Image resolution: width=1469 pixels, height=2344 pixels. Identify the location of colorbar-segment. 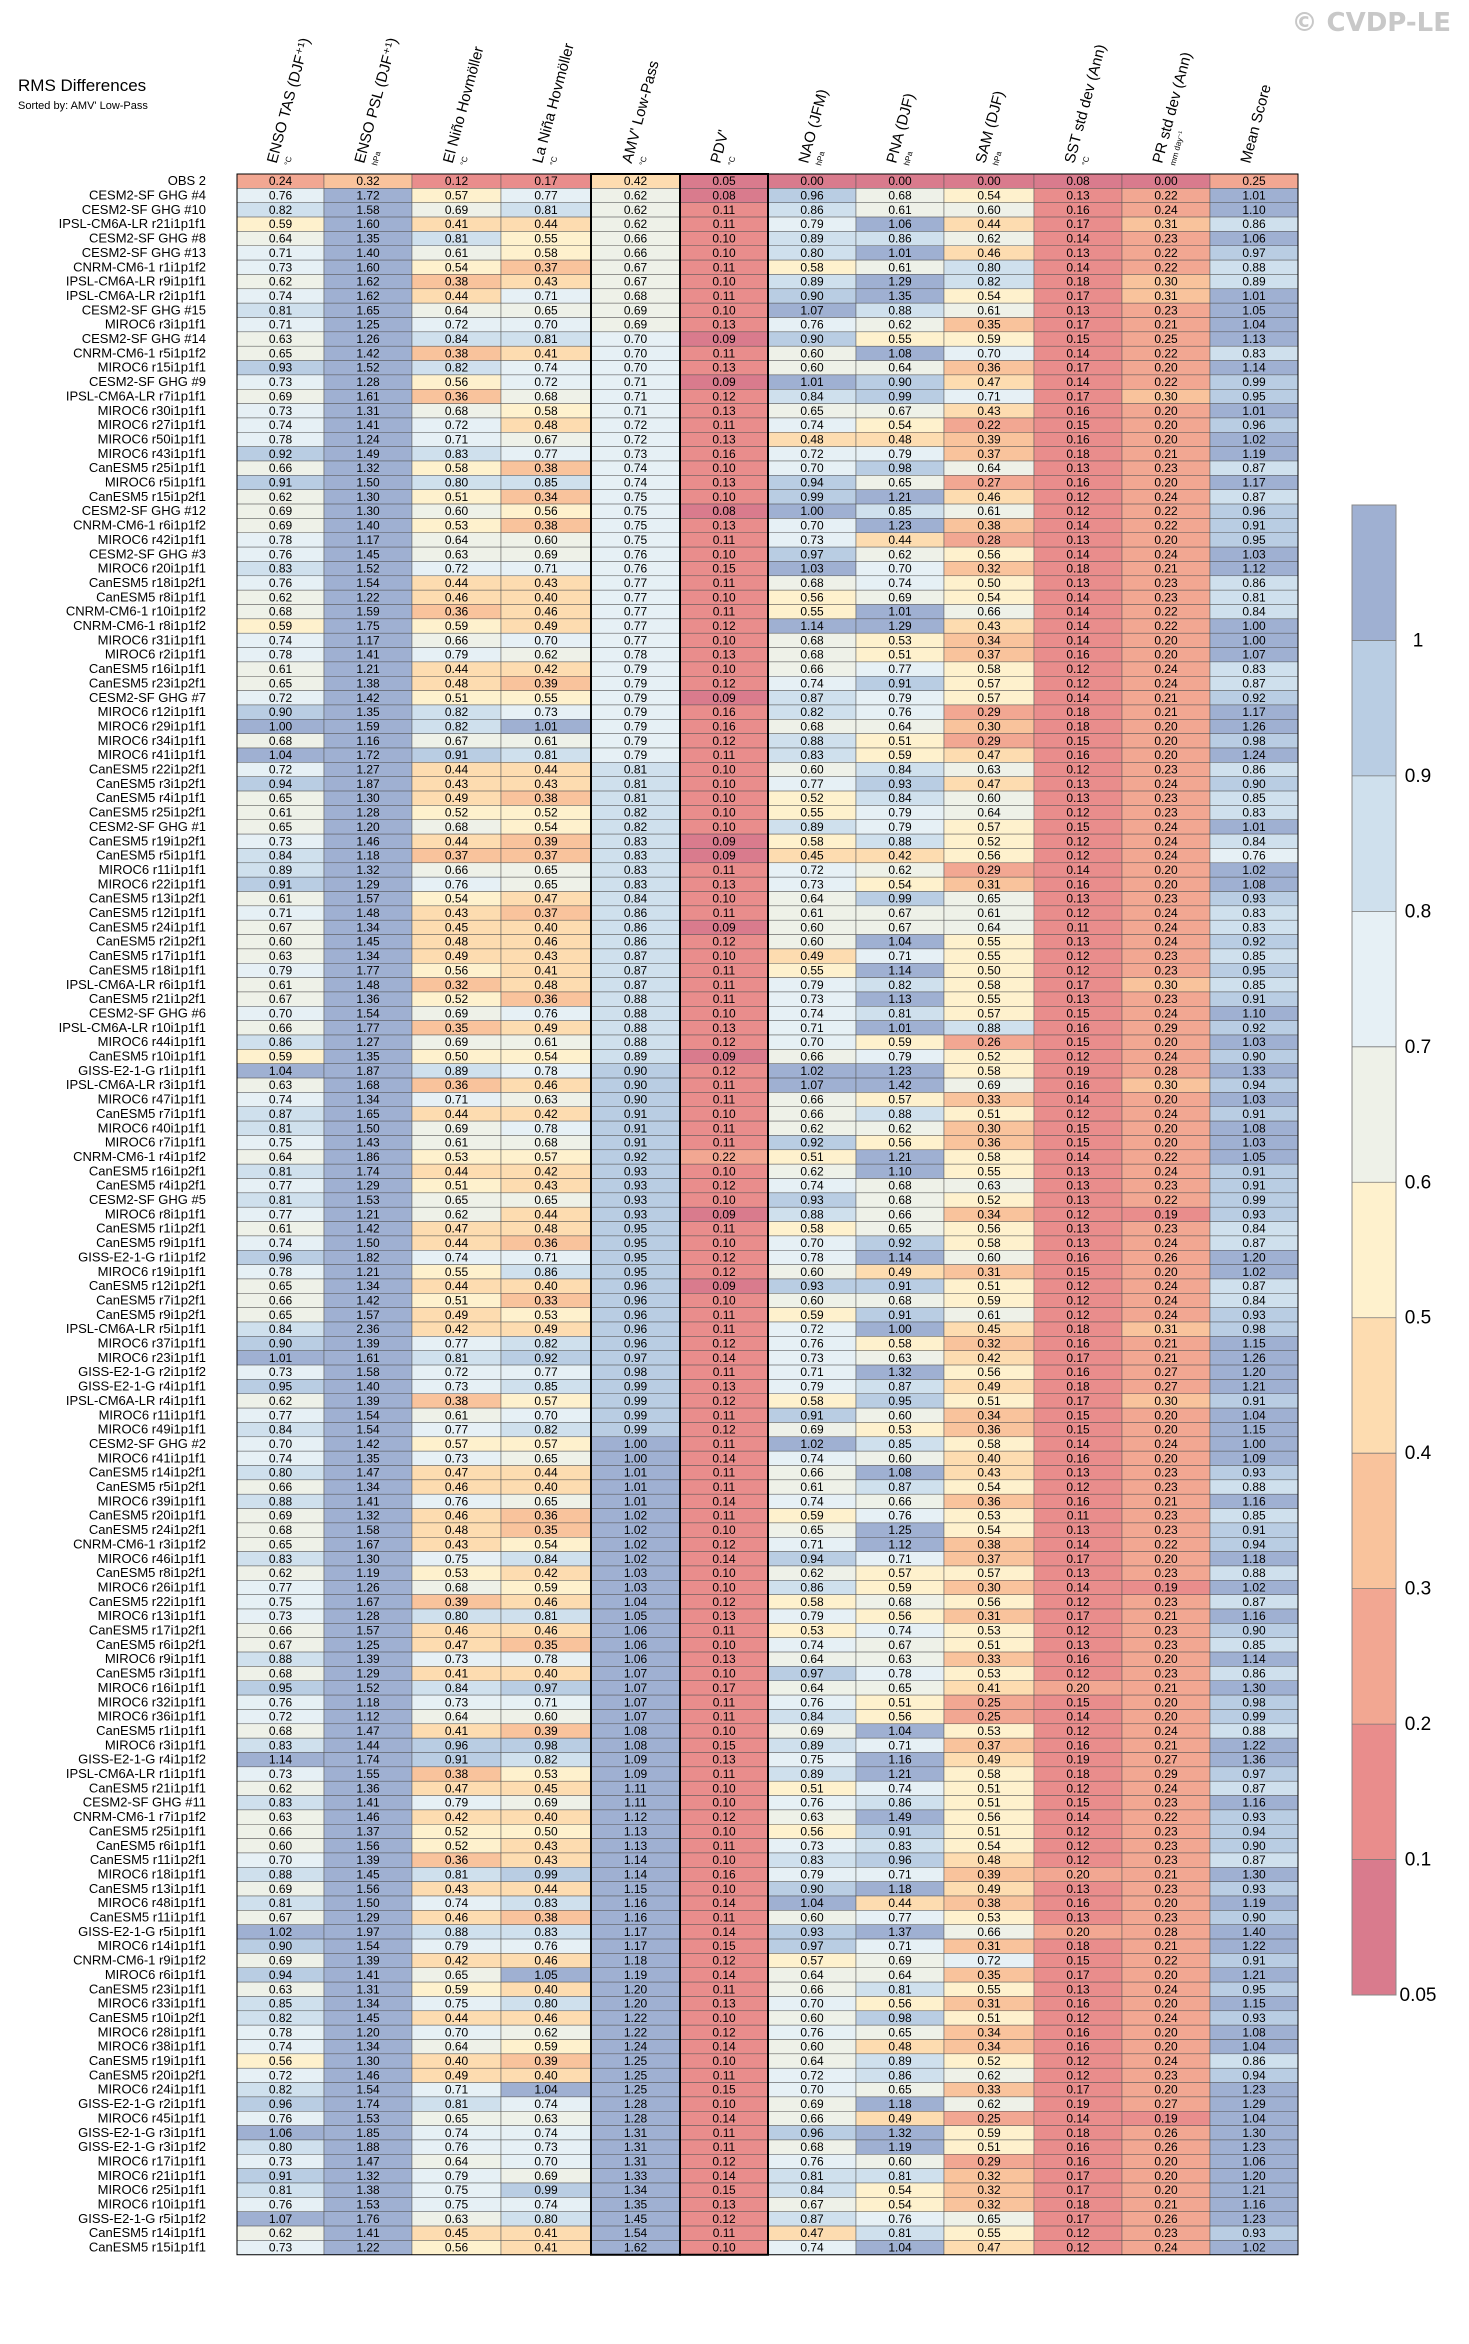
(1374, 843).